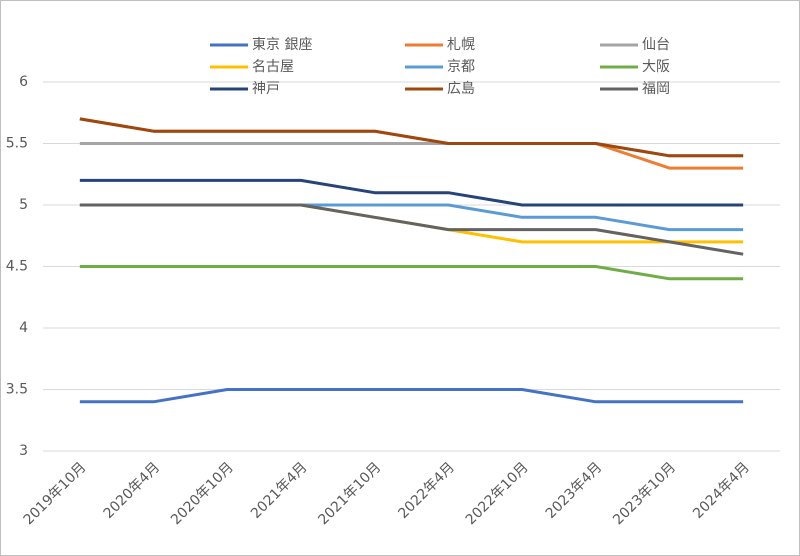 This screenshot has height=556, width=800. Describe the element at coordinates (461, 67) in the screenshot. I see `legend-label: 京都` at that location.